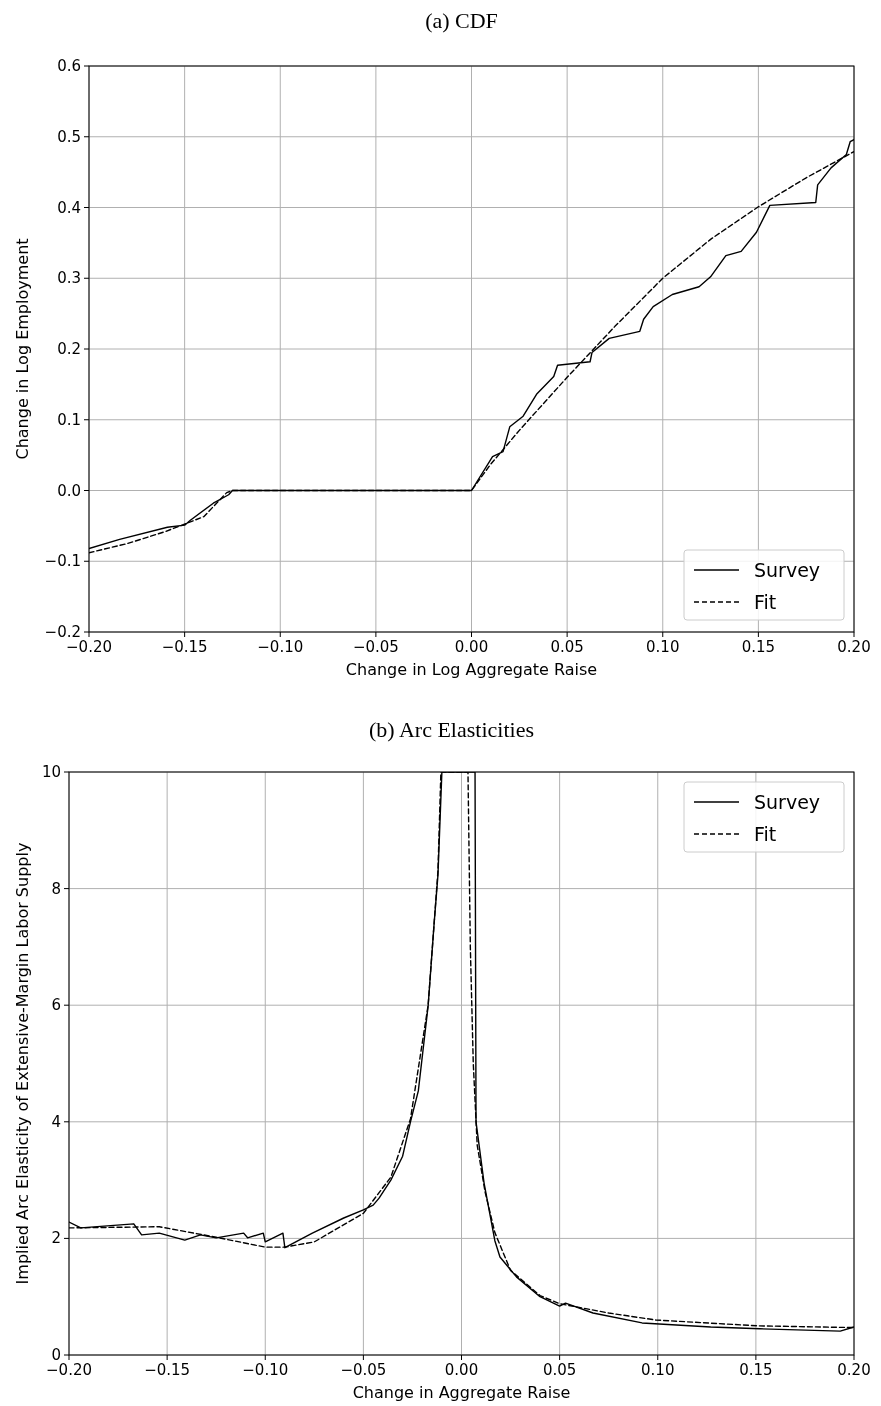 The image size is (881, 1406). What do you see at coordinates (69, 419) in the screenshot?
I see `y-tick-label: 0.1` at bounding box center [69, 419].